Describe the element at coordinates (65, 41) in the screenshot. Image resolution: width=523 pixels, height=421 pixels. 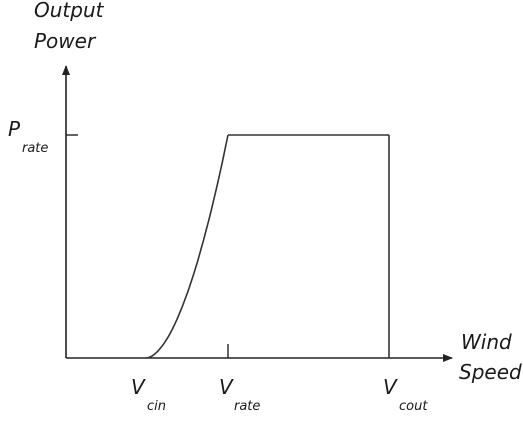
I see `y-axis-label-line2: Power` at that location.